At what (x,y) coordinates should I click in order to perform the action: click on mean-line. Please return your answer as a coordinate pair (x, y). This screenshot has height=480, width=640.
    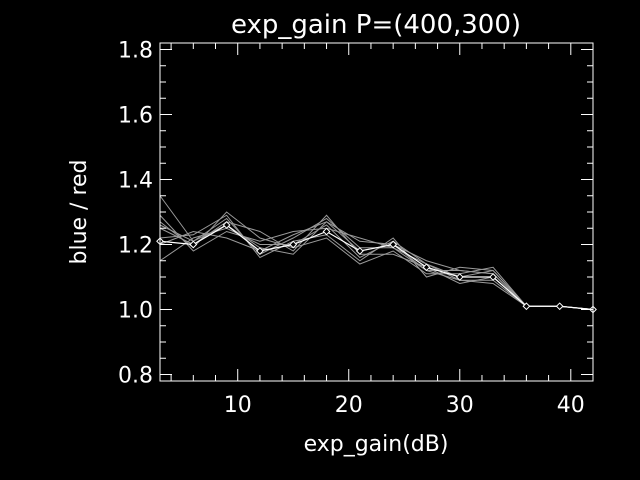
    Looking at the image, I should click on (376, 267).